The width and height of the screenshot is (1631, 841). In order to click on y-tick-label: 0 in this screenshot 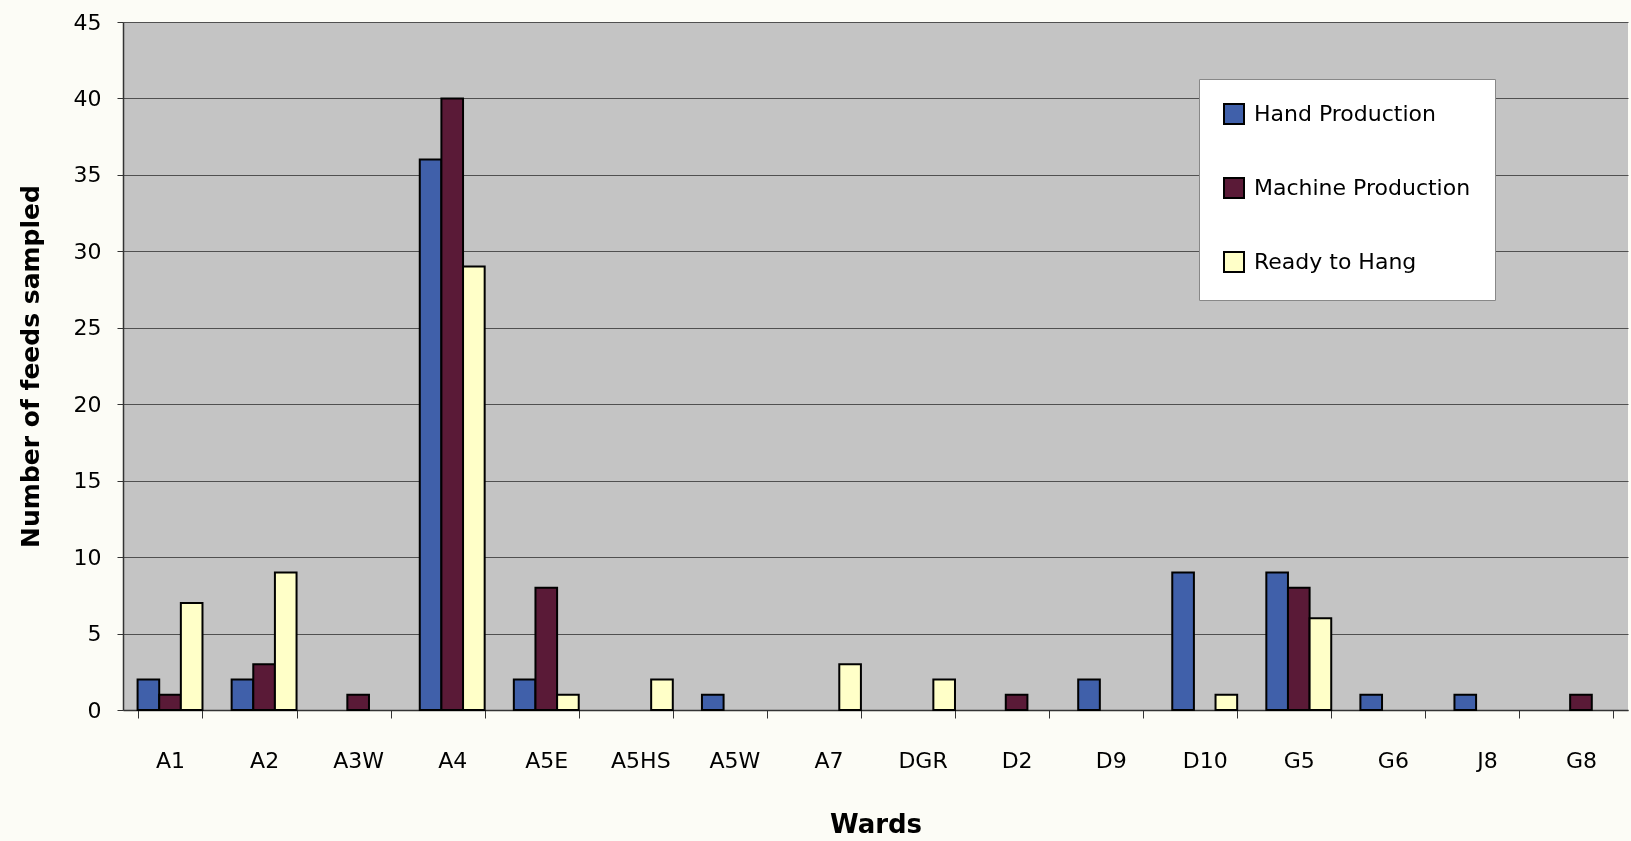, I will do `click(94, 710)`.